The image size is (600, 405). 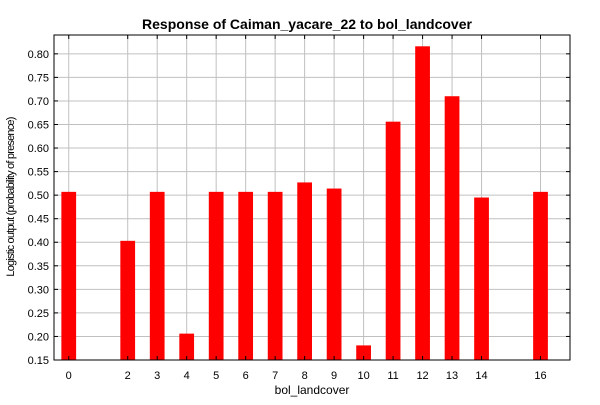 What do you see at coordinates (38, 196) in the screenshot?
I see `y-tick-label: 0.50` at bounding box center [38, 196].